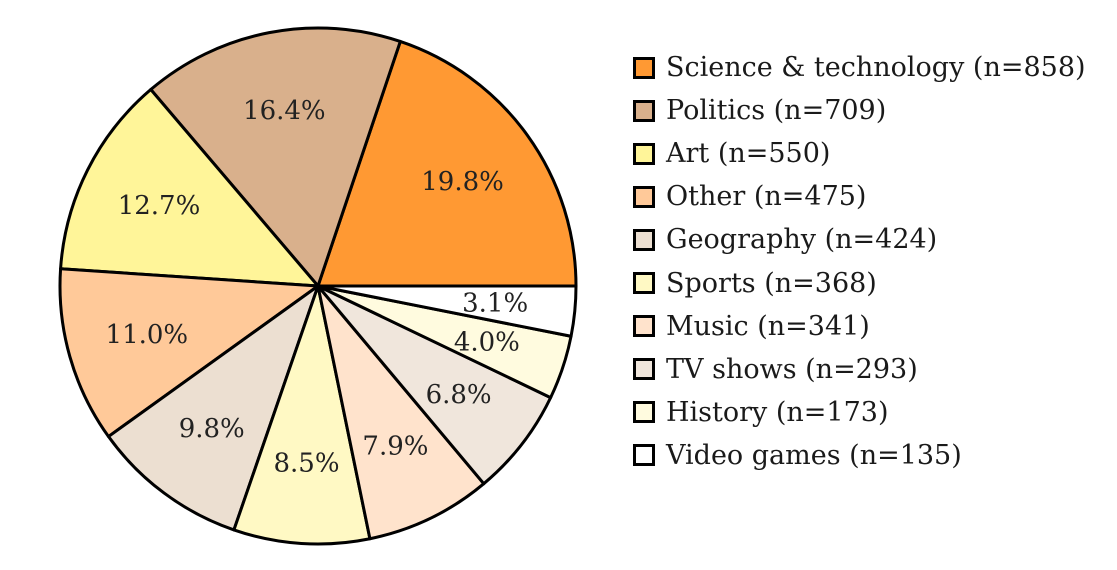 The width and height of the screenshot is (1117, 570). I want to click on legend-label: History (n=173), so click(777, 412).